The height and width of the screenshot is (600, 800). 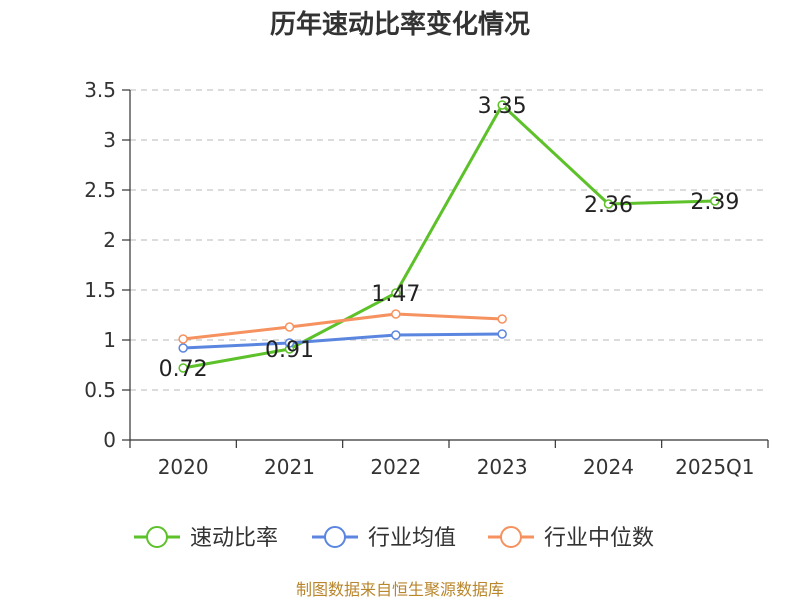 What do you see at coordinates (100, 190) in the screenshot?
I see `y-tick-label: 2.5` at bounding box center [100, 190].